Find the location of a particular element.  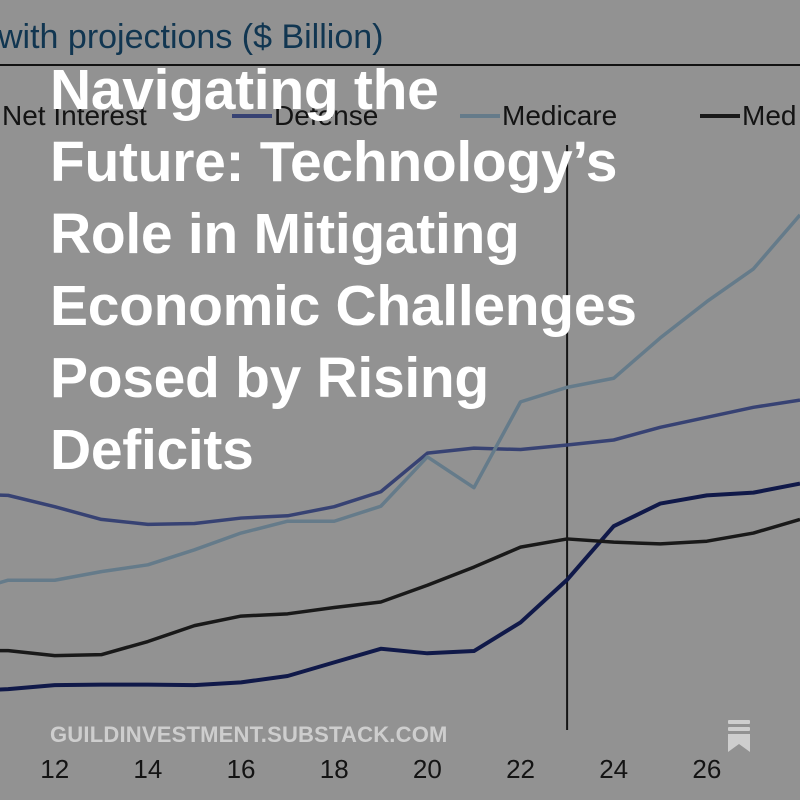

legend-label: Medicare is located at coordinates (559, 115).